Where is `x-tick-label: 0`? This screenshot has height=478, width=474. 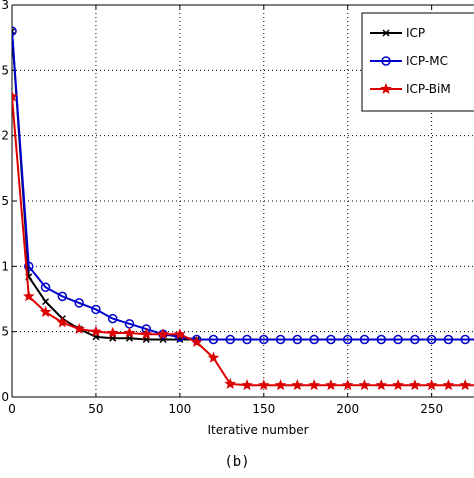 x-tick-label: 0 is located at coordinates (12, 409).